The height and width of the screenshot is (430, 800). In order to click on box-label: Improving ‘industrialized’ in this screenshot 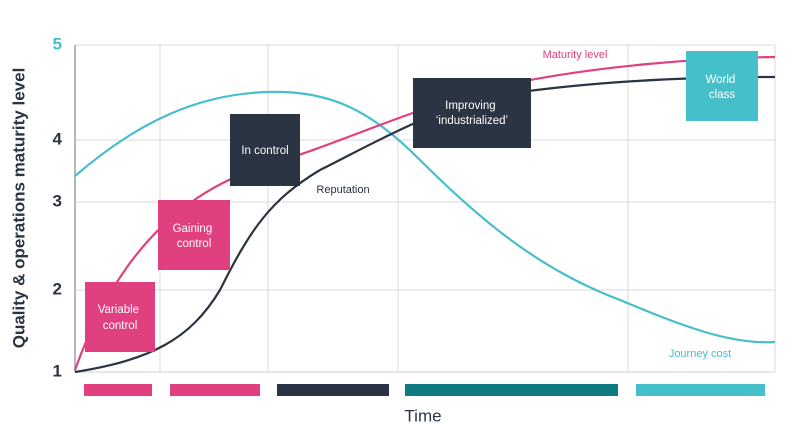, I will do `click(472, 113)`.